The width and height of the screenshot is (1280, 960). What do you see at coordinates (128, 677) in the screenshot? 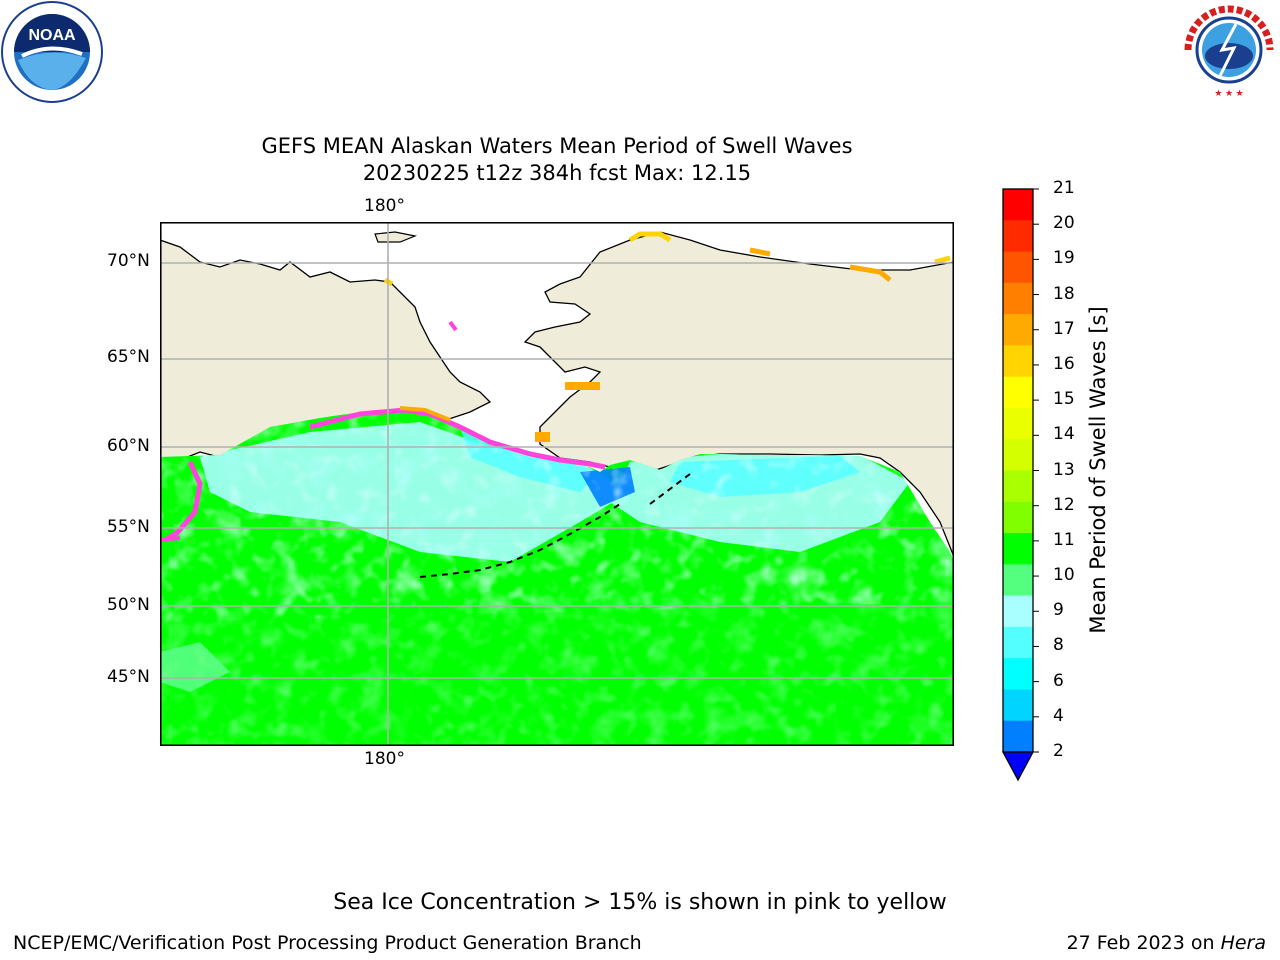
I see `lat-label-45: 45°N` at bounding box center [128, 677].